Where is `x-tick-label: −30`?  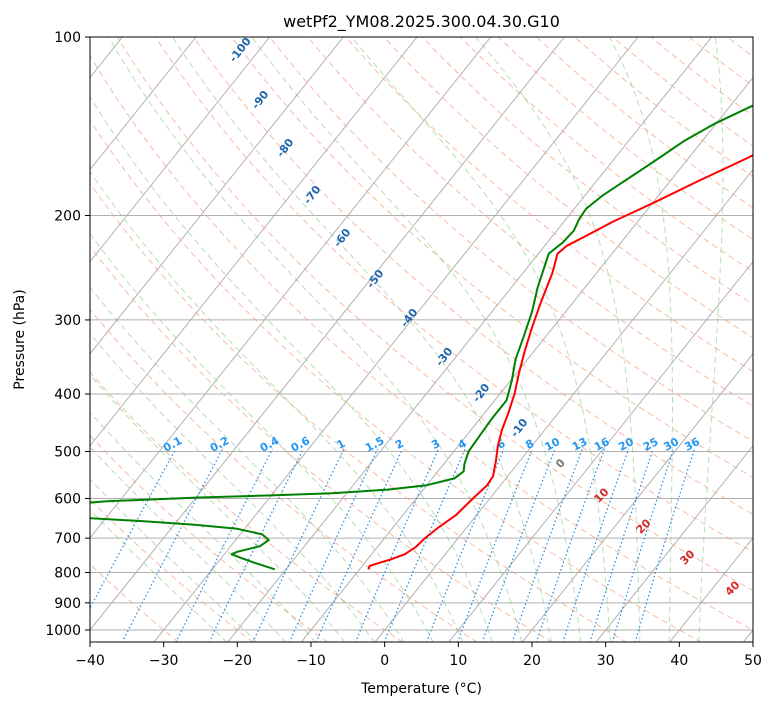
x-tick-label: −30 is located at coordinates (164, 661).